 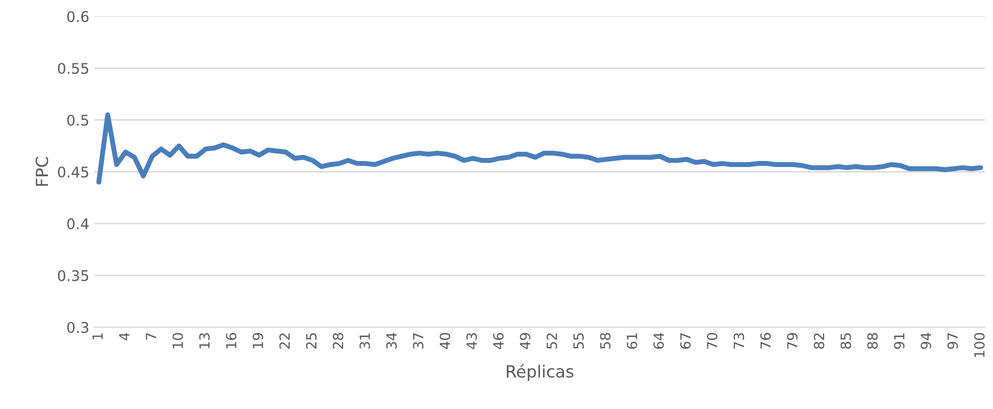 I want to click on x-tick-label: 16, so click(x=231, y=340).